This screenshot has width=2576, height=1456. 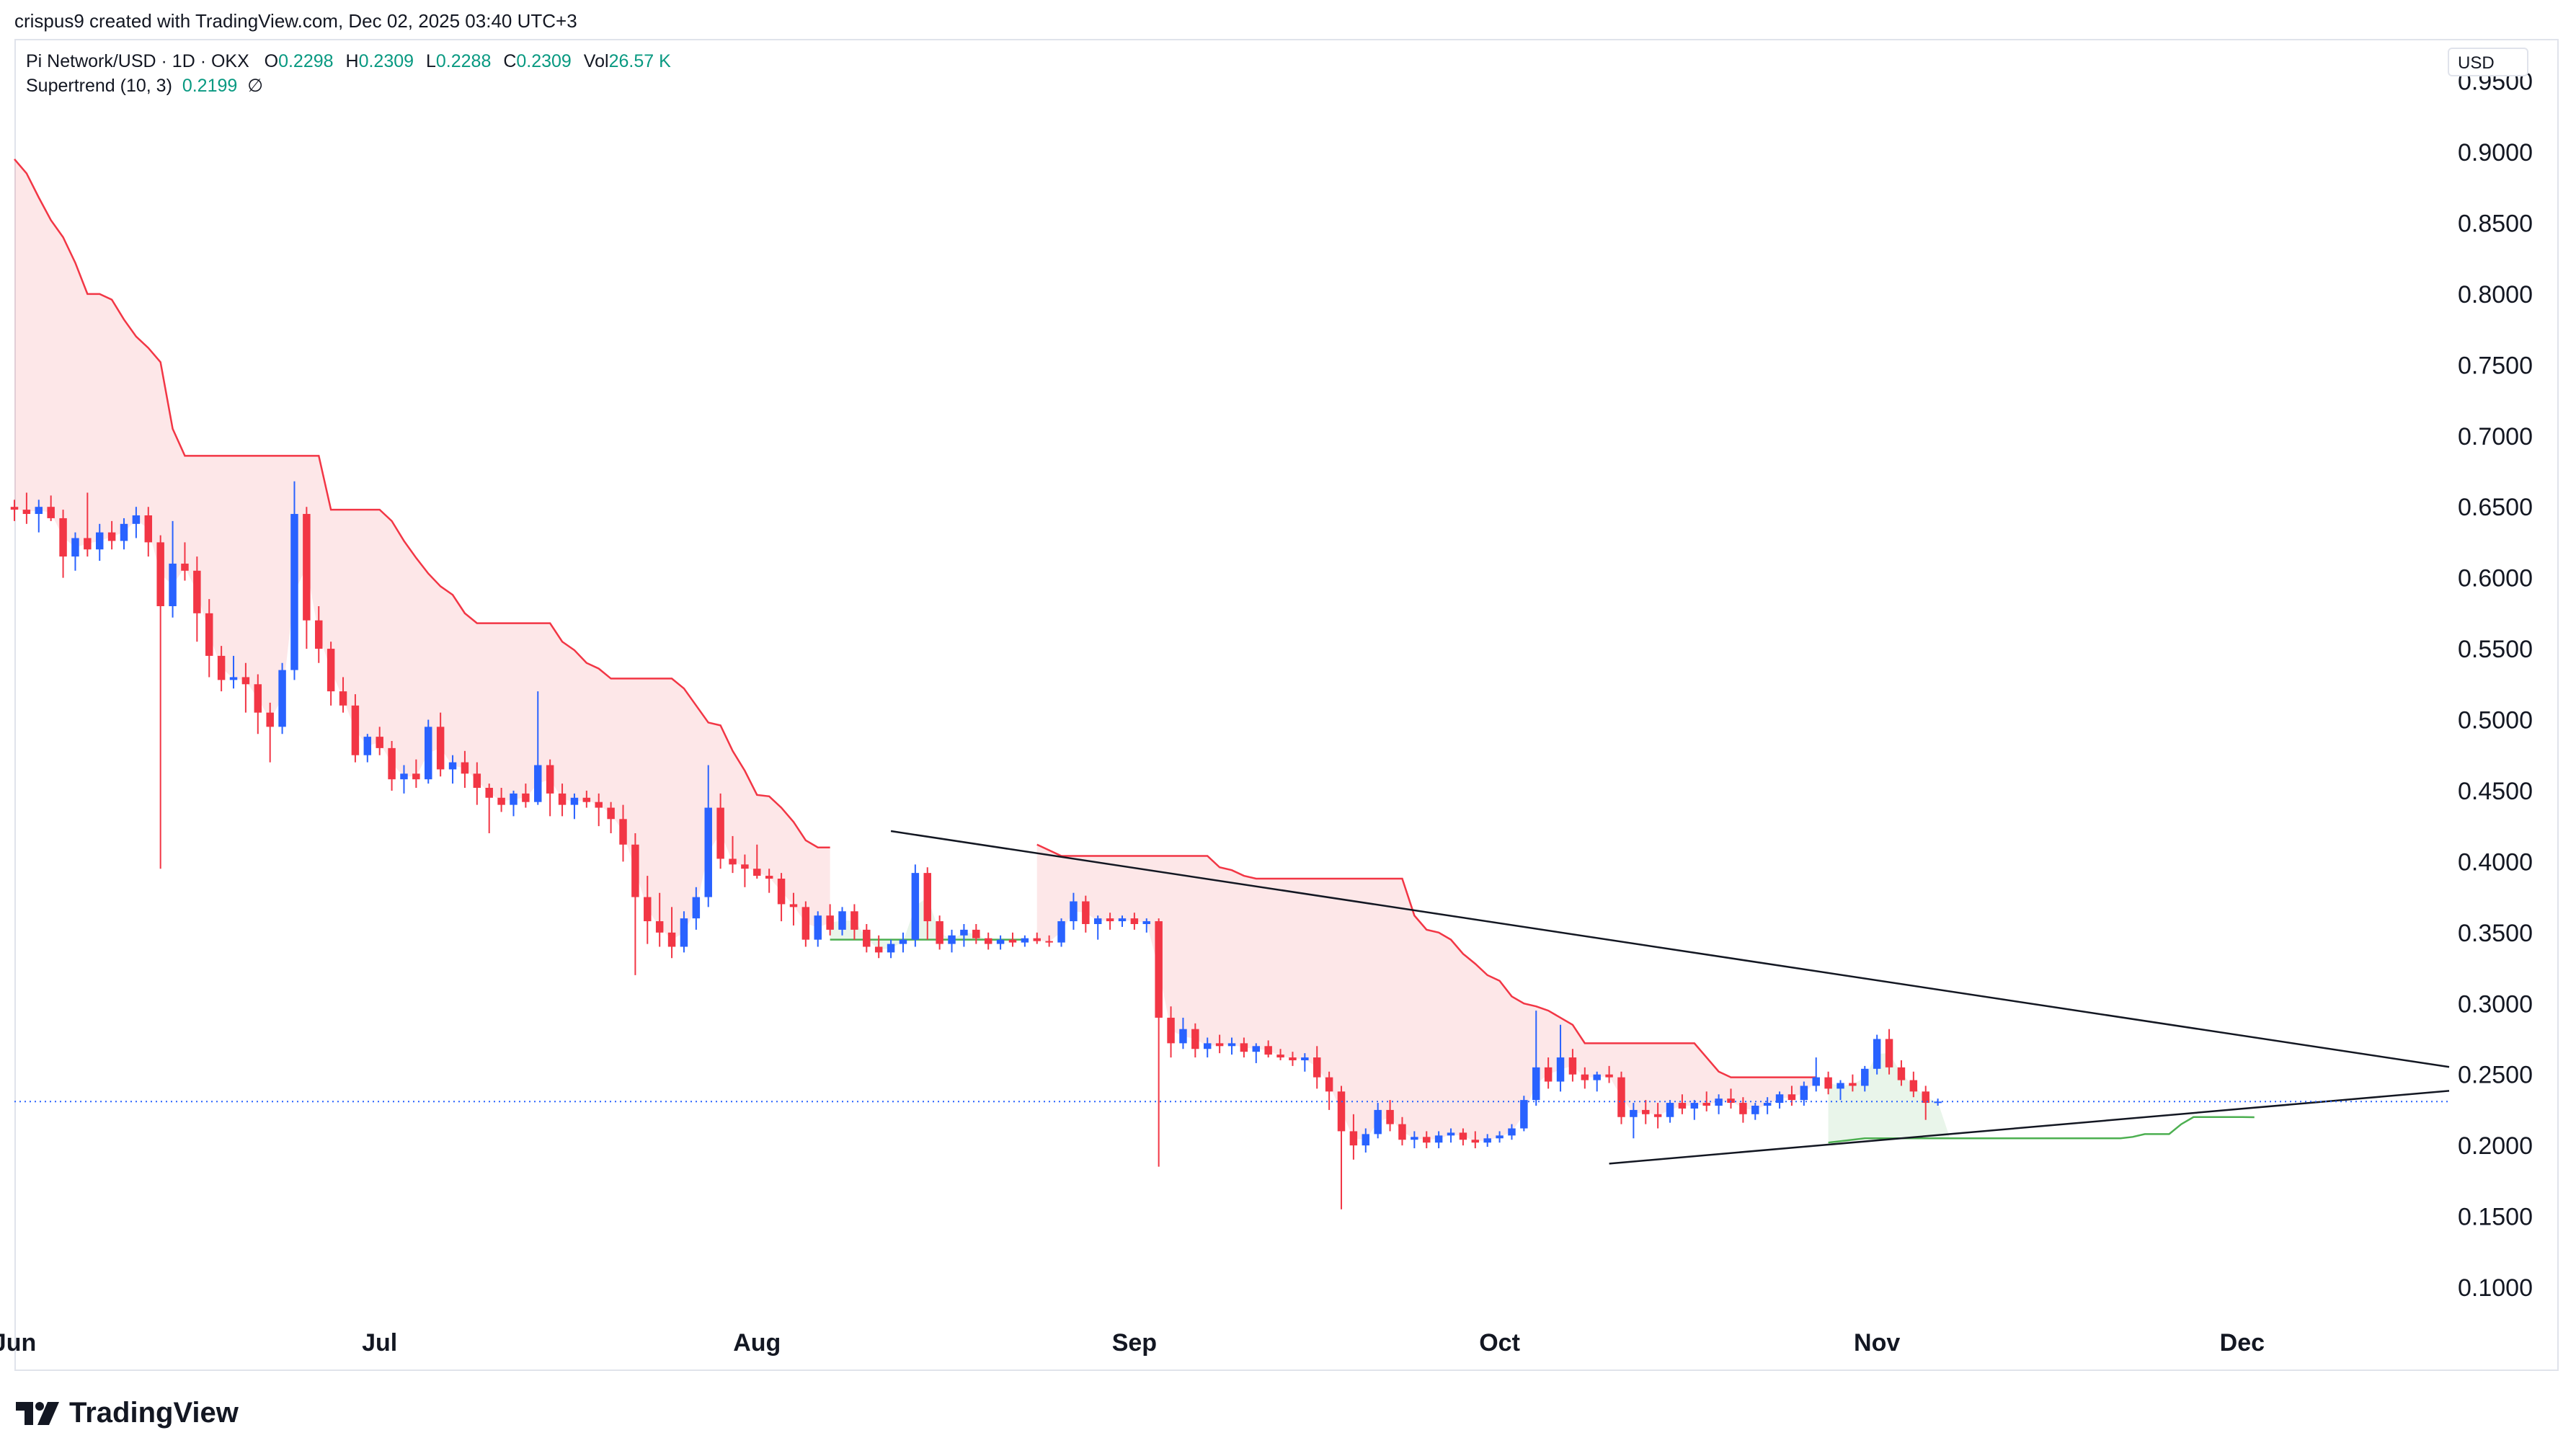 I want to click on y-tick-label: 0.3500, so click(x=2495, y=933).